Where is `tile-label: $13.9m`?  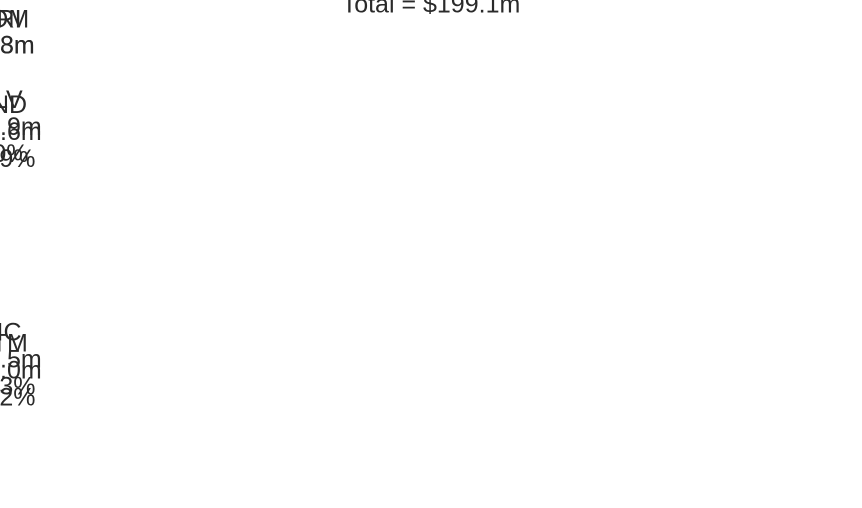
tile-label: $13.9m is located at coordinates (21, 127).